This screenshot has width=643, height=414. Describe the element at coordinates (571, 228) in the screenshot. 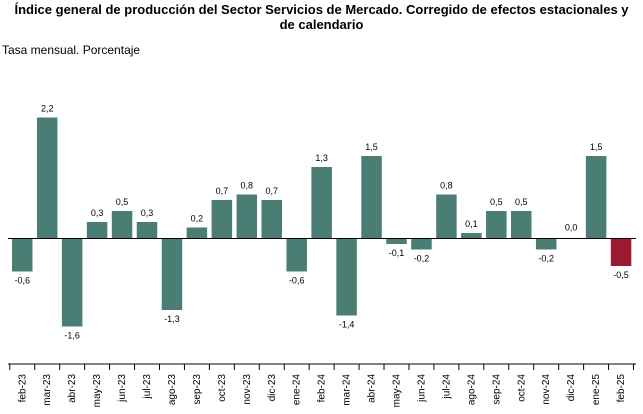

I see `data-label-dic-24: 0,0` at that location.